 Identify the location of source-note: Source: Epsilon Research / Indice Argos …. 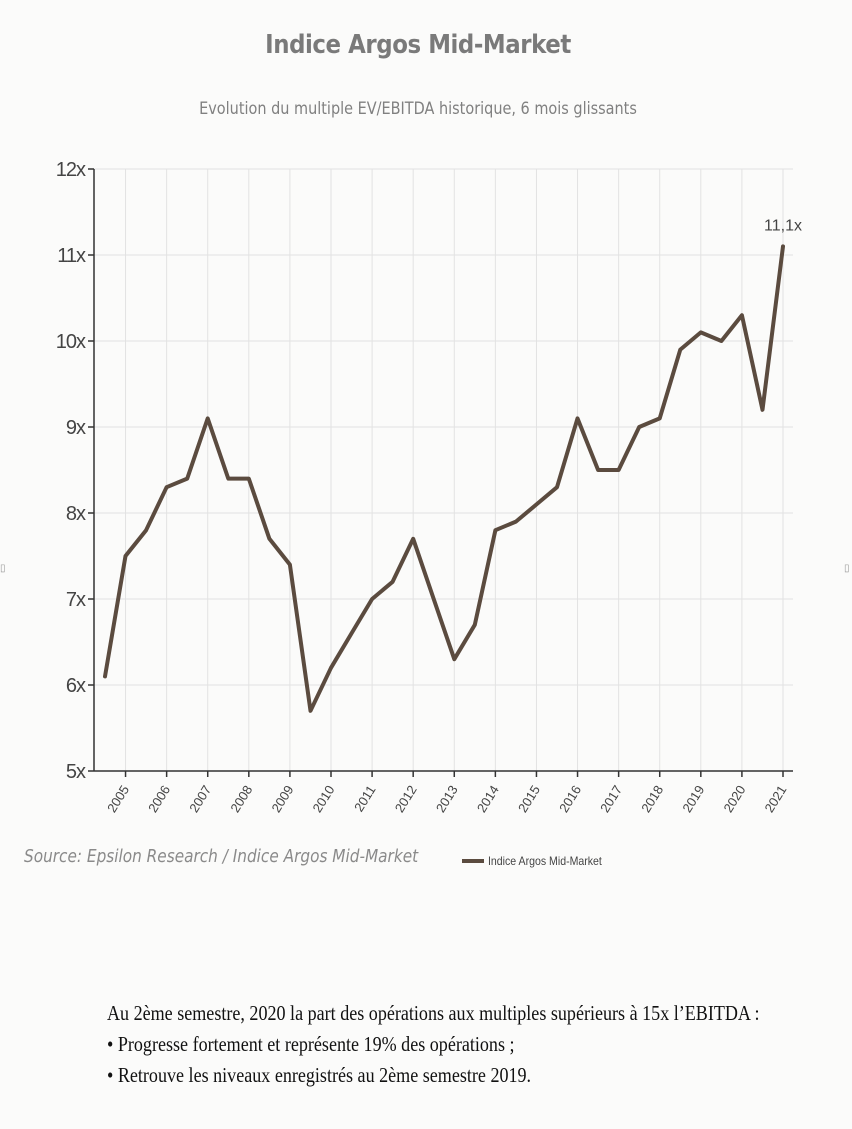
(221, 856).